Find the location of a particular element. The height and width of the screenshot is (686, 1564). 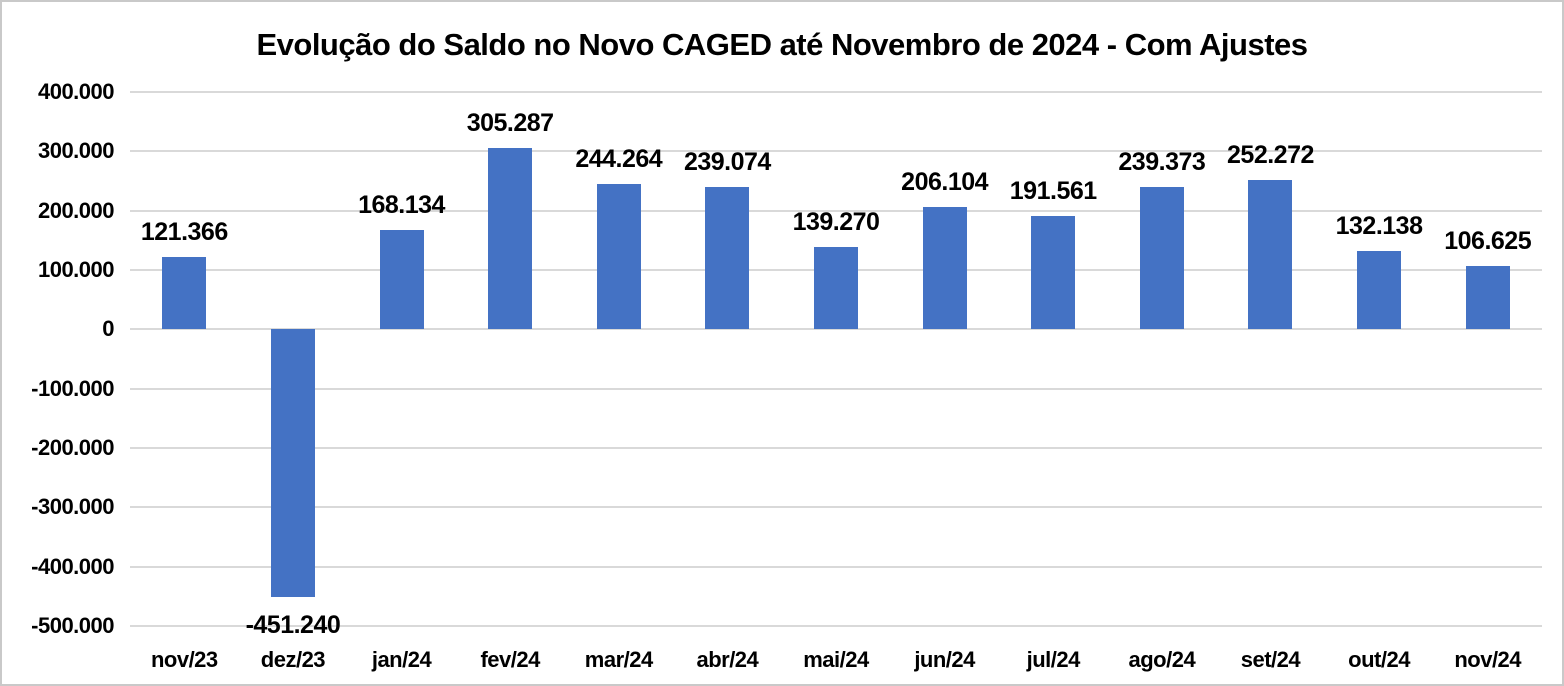

x-axis-category-label: nov/23 is located at coordinates (184, 659).